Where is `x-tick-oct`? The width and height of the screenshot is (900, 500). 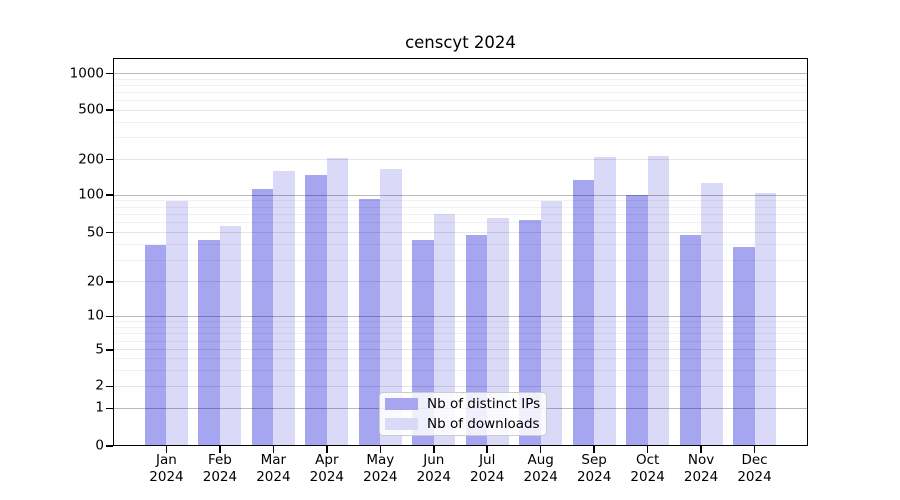 x-tick-oct is located at coordinates (647, 449).